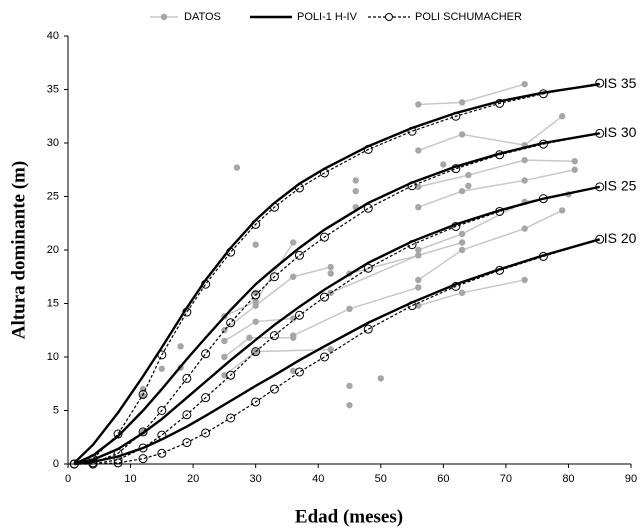 This screenshot has width=640, height=531. What do you see at coordinates (53, 303) in the screenshot?
I see `y-tick-label: 15` at bounding box center [53, 303].